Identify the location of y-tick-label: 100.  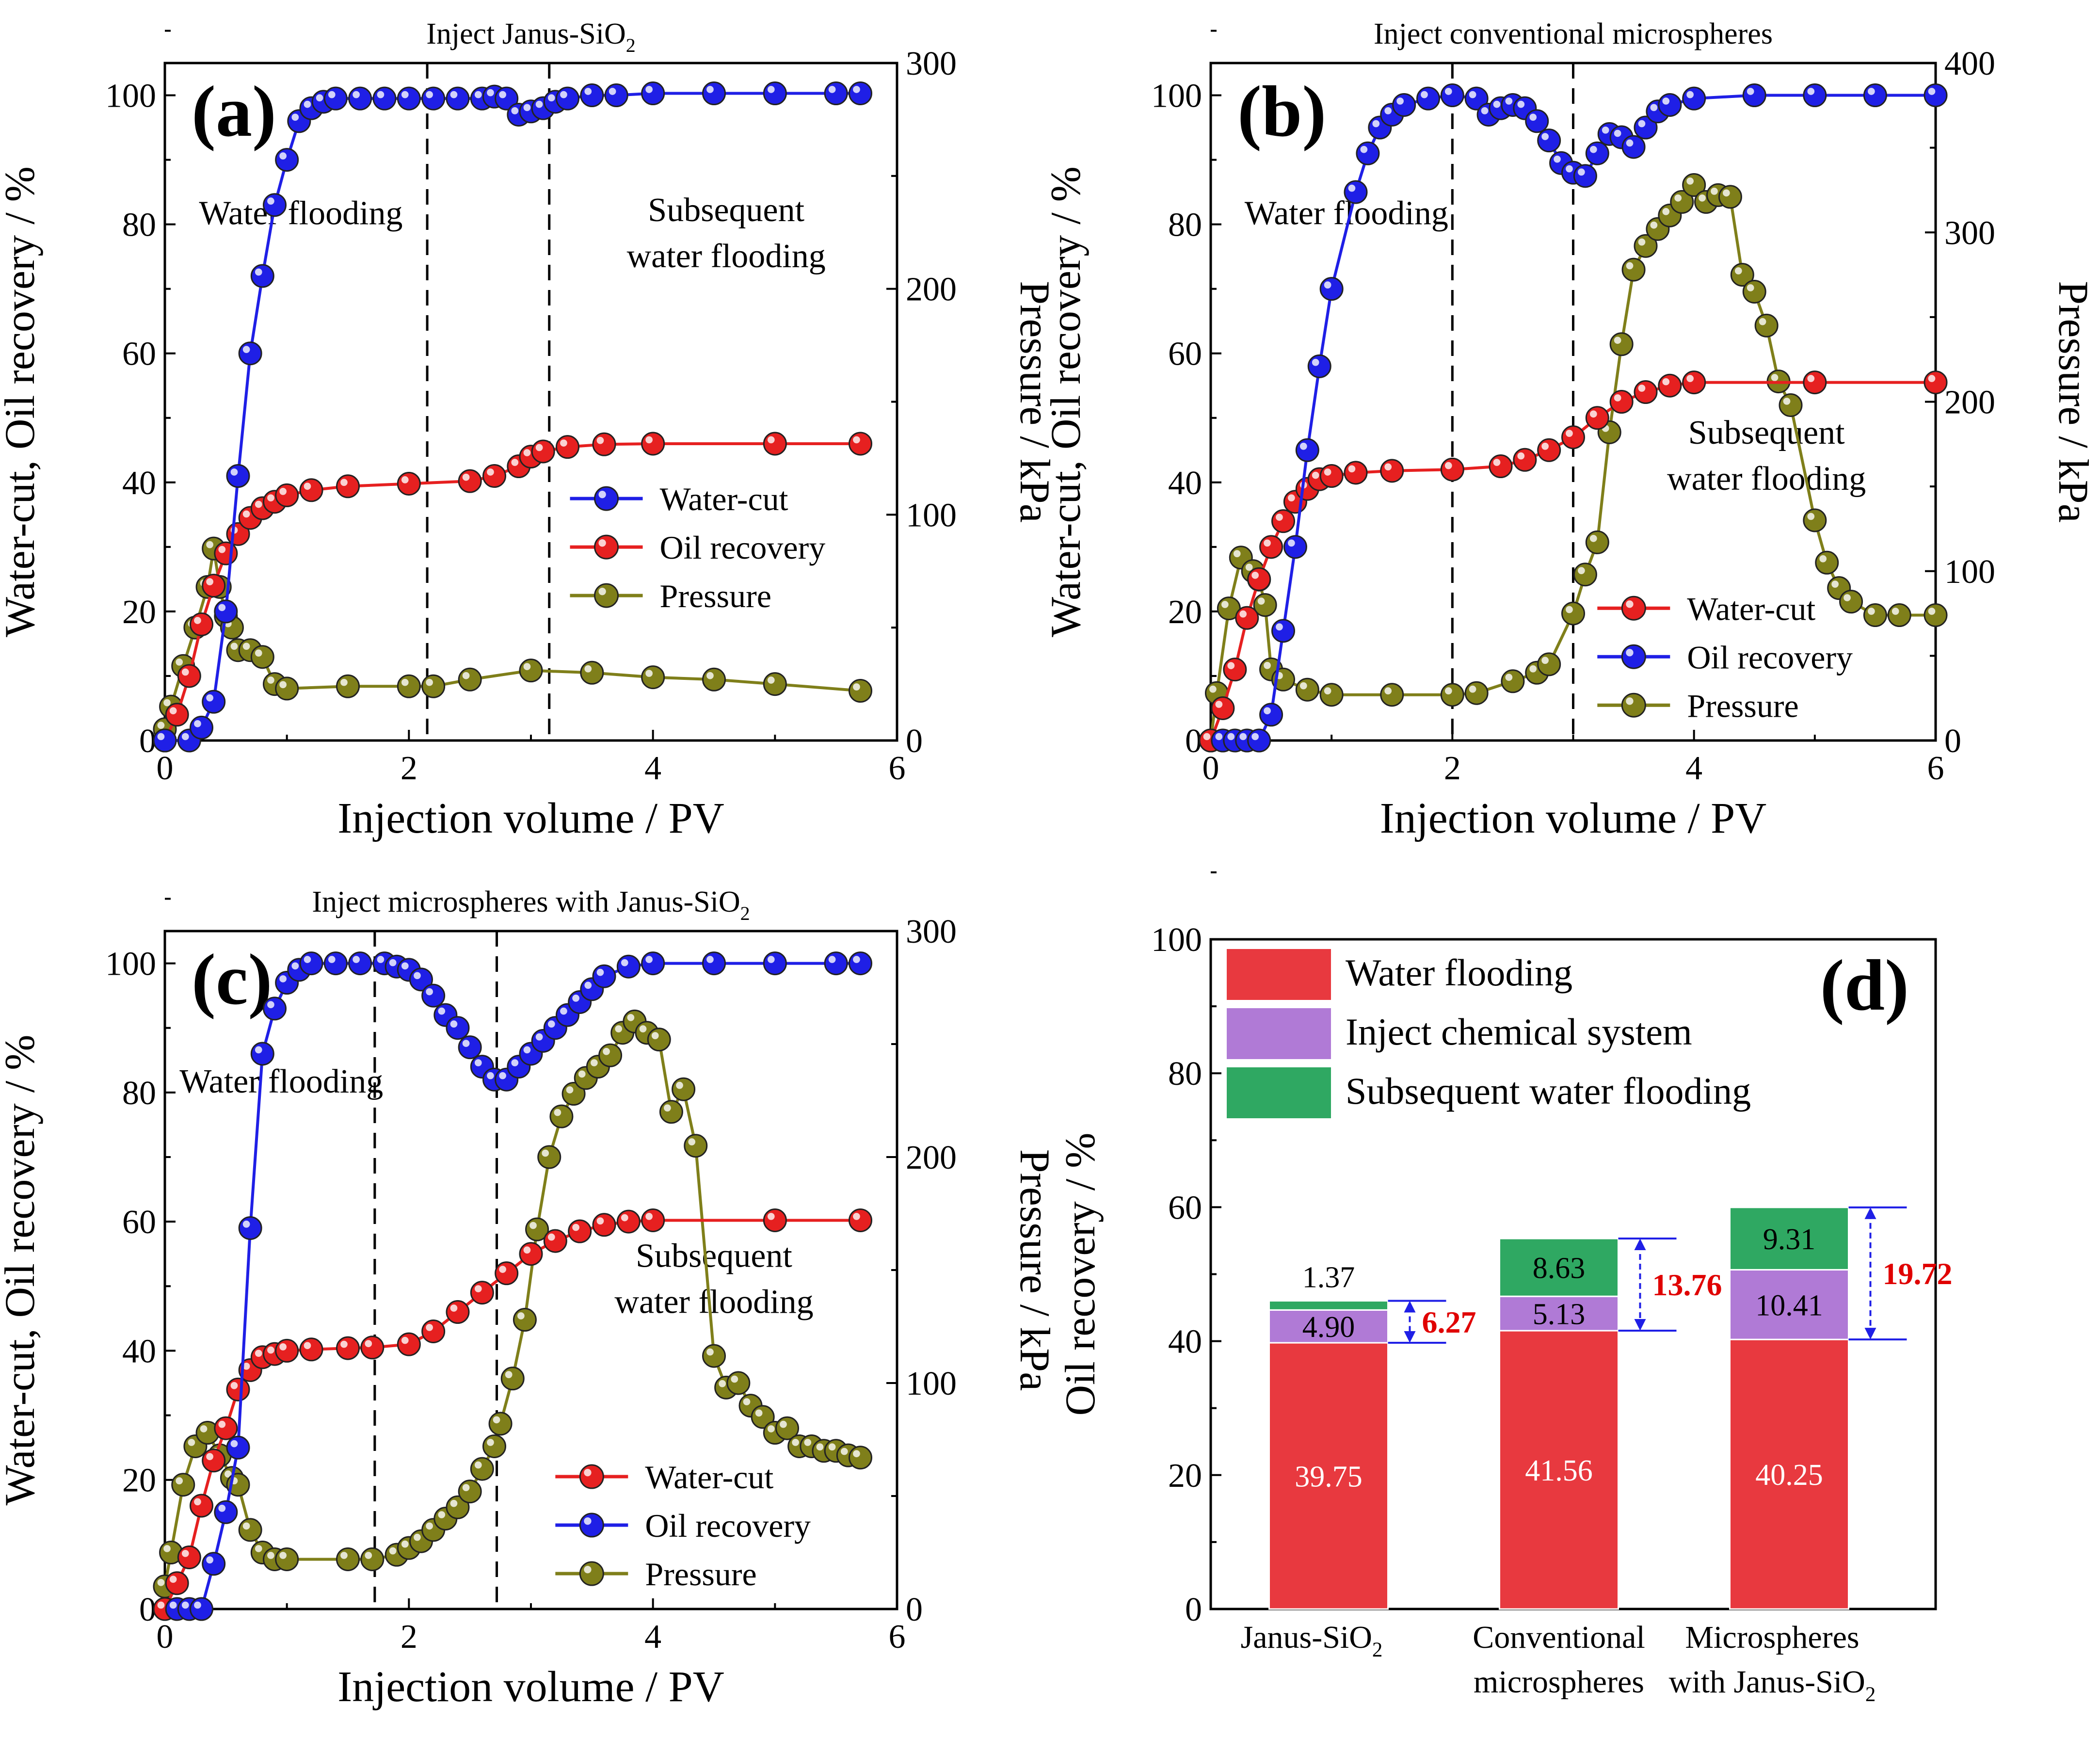
(130, 965).